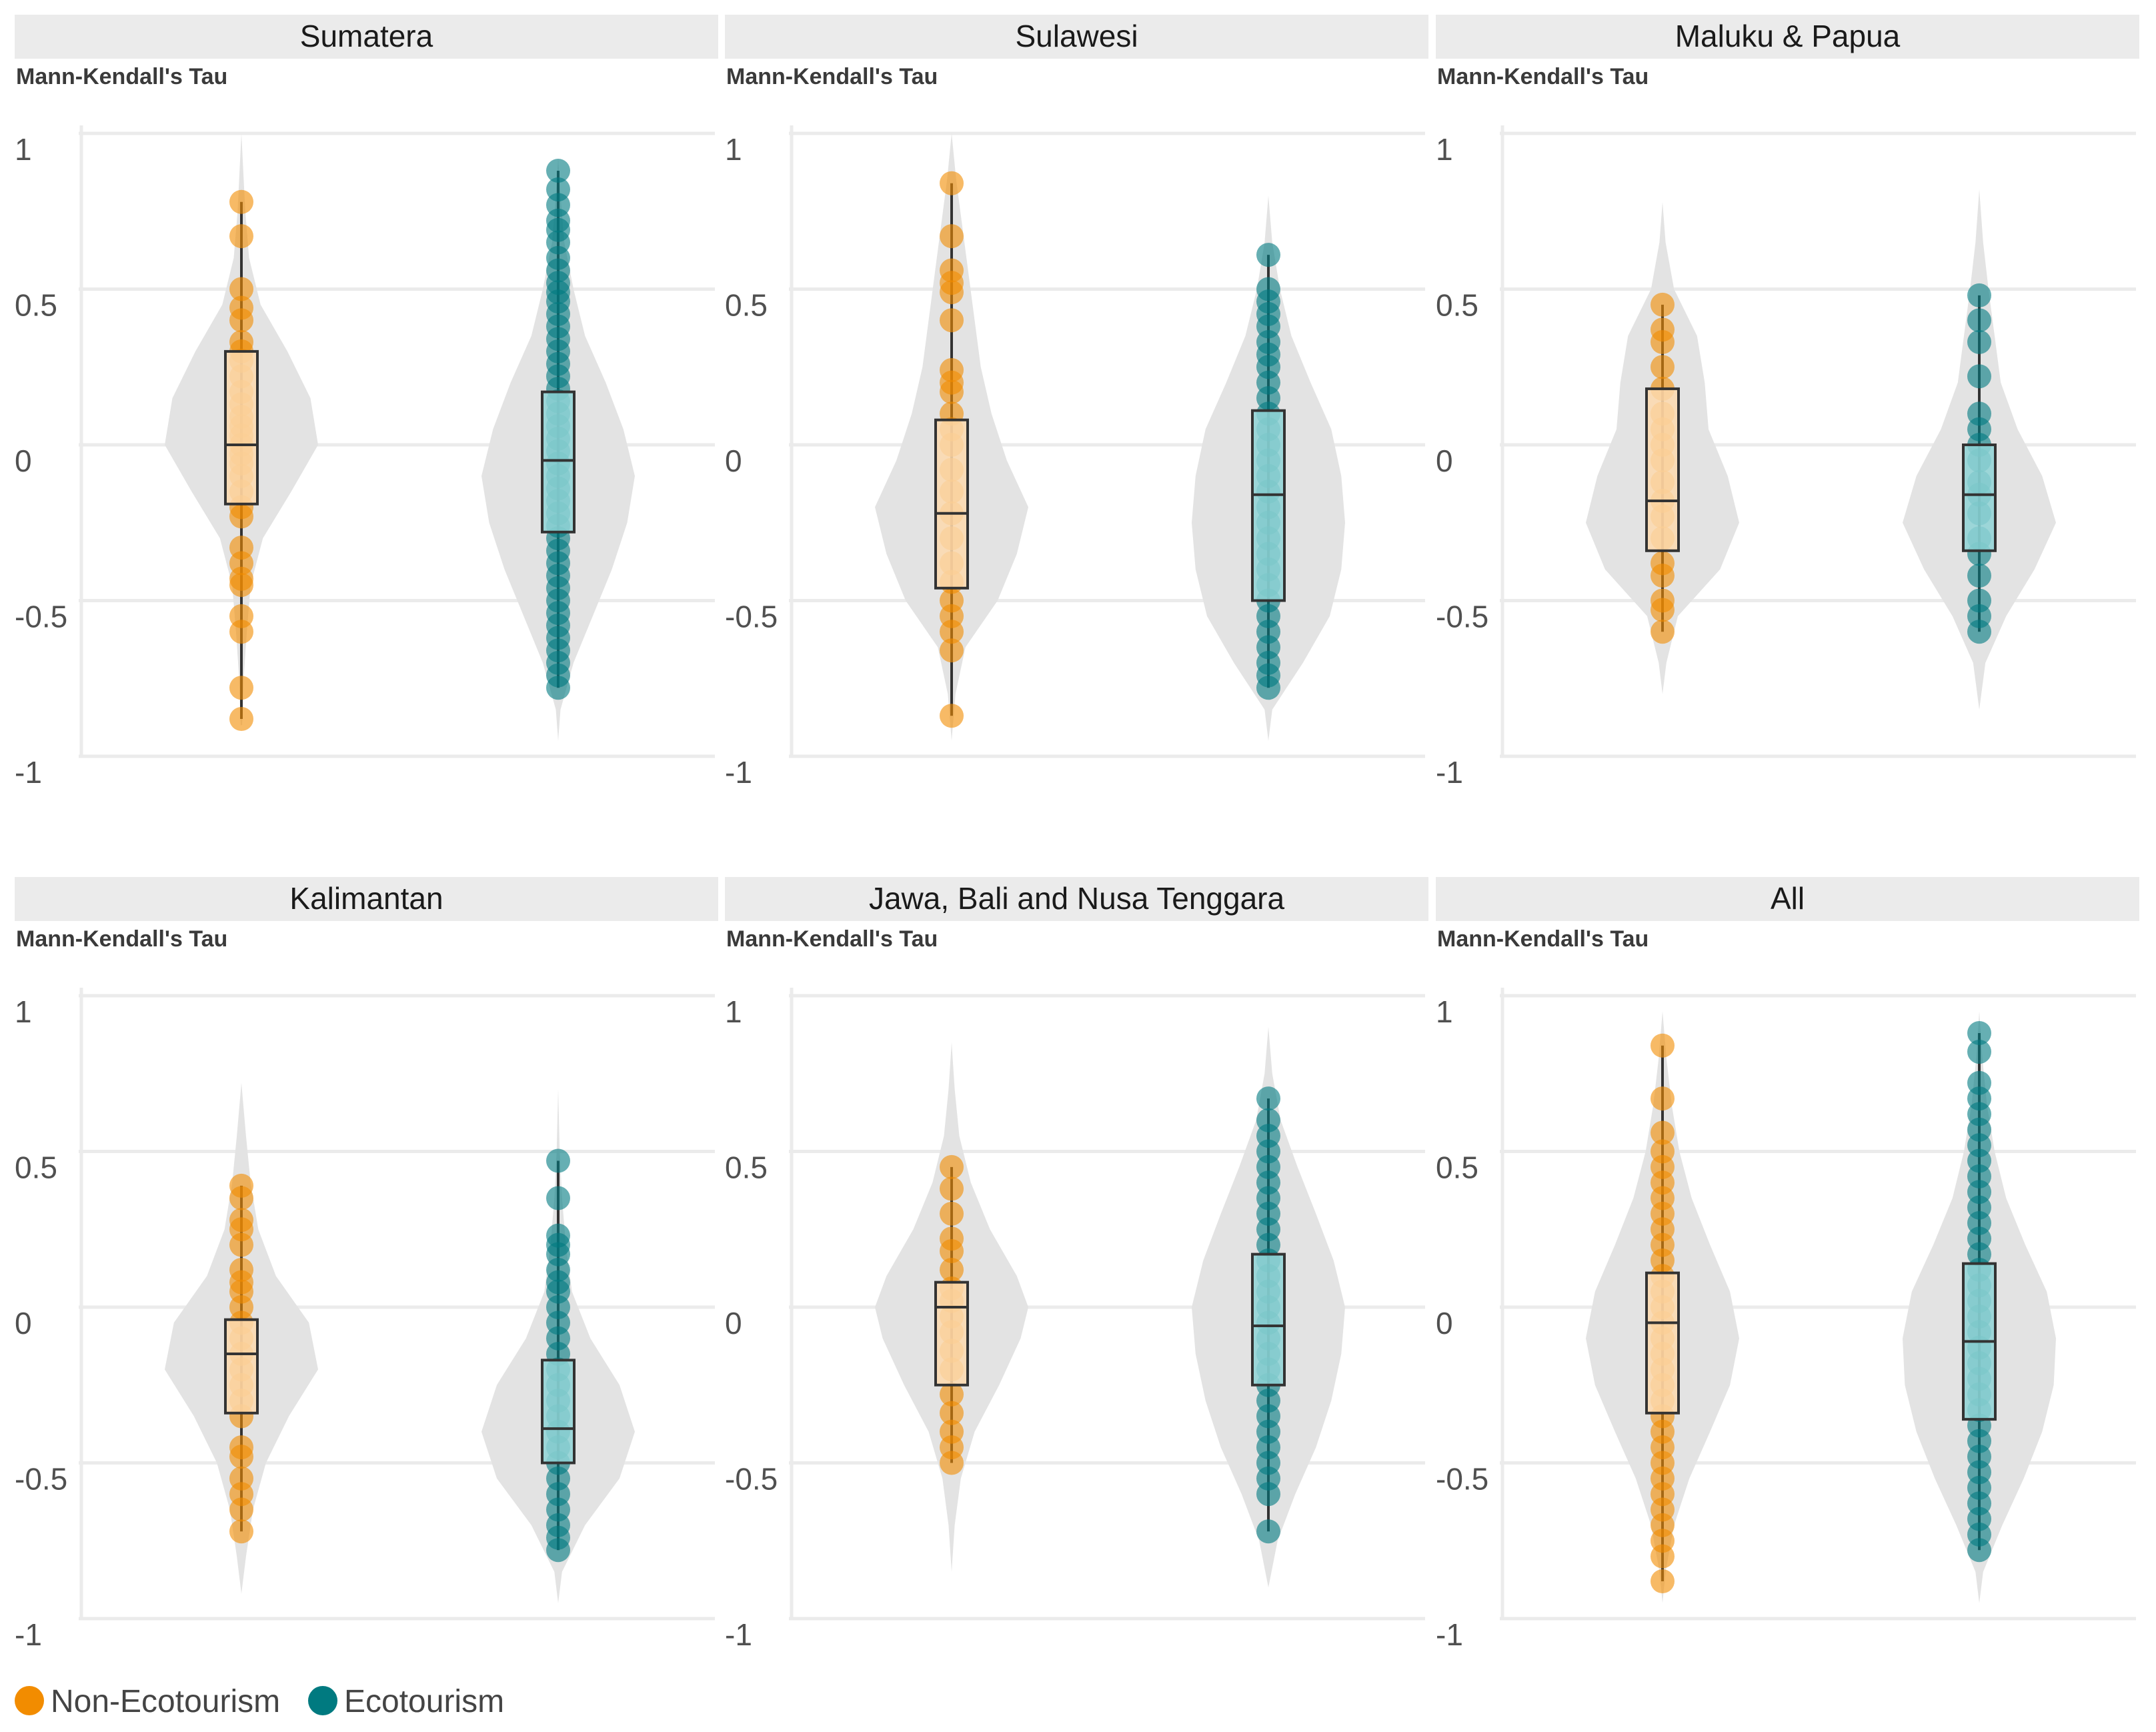  I want to click on facet-title: Kalimantan, so click(366, 898).